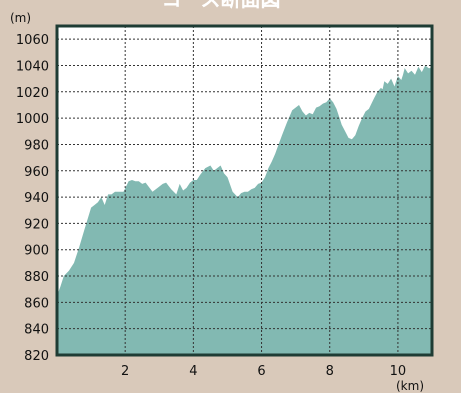 Image resolution: width=461 pixels, height=393 pixels. Describe the element at coordinates (32, 40) in the screenshot. I see `y-tick-label: 1060` at that location.